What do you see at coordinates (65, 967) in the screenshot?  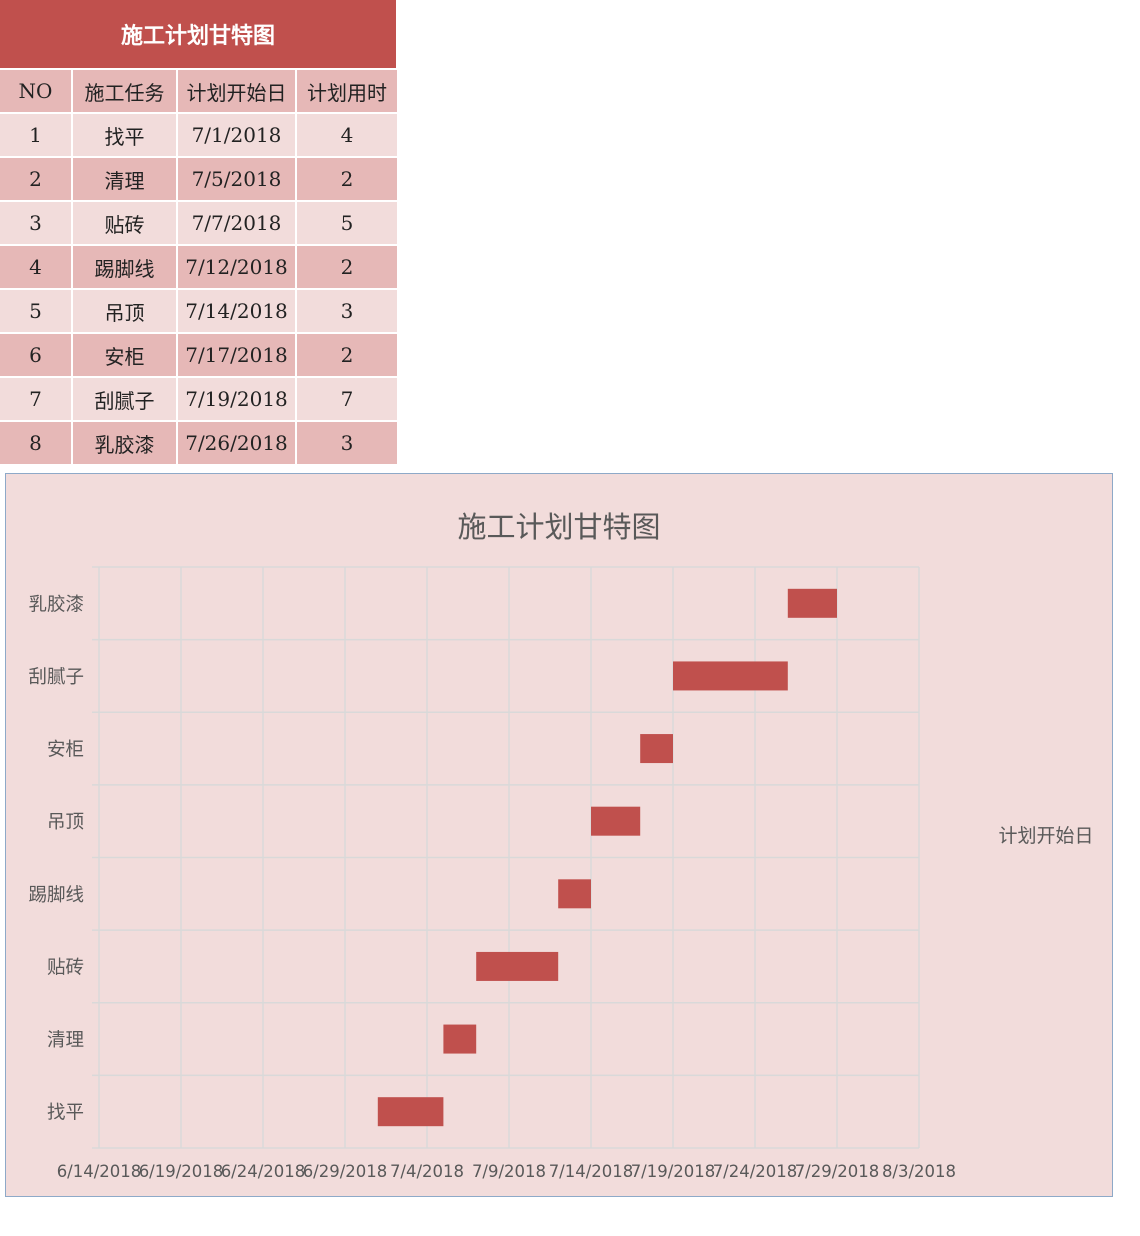 I see `y-category-label: 贴砖` at bounding box center [65, 967].